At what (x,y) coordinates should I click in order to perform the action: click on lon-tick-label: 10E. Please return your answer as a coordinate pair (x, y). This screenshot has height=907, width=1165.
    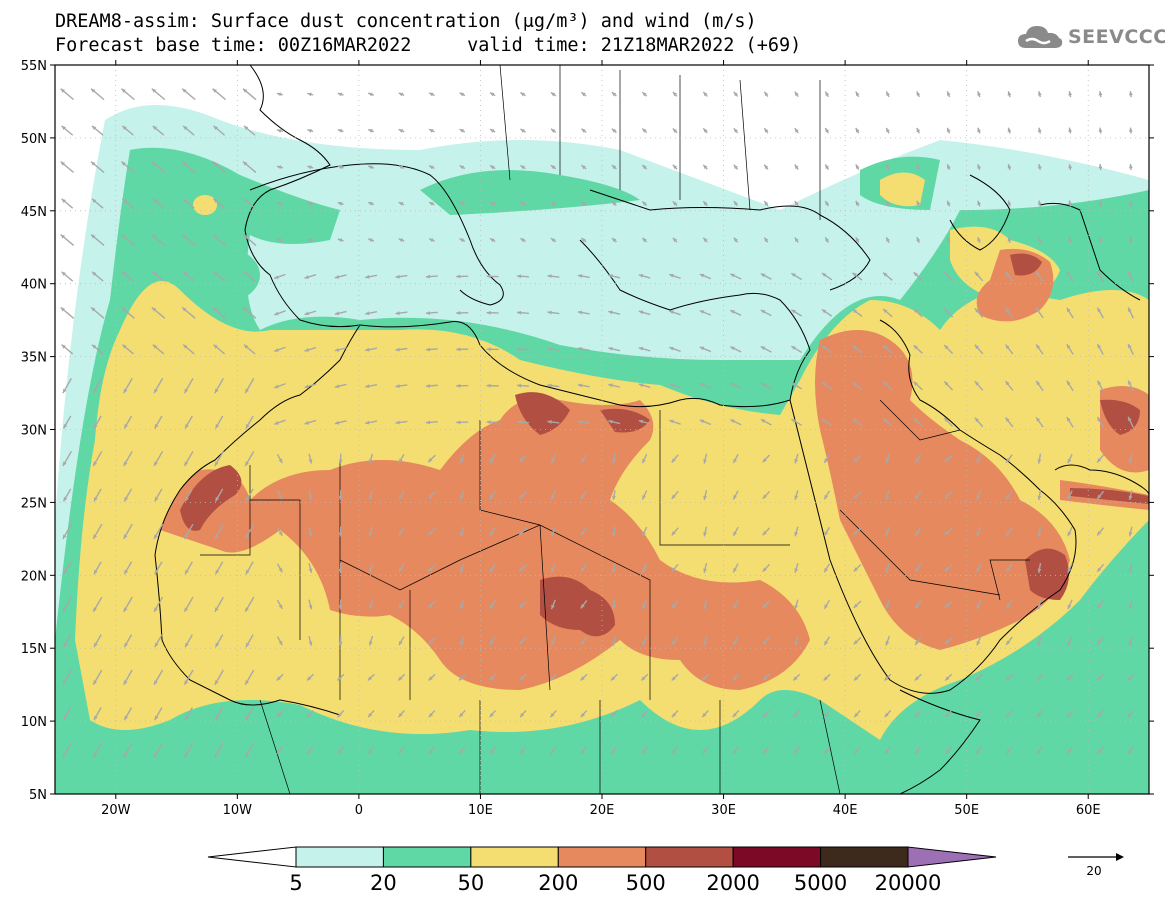
    Looking at the image, I should click on (480, 810).